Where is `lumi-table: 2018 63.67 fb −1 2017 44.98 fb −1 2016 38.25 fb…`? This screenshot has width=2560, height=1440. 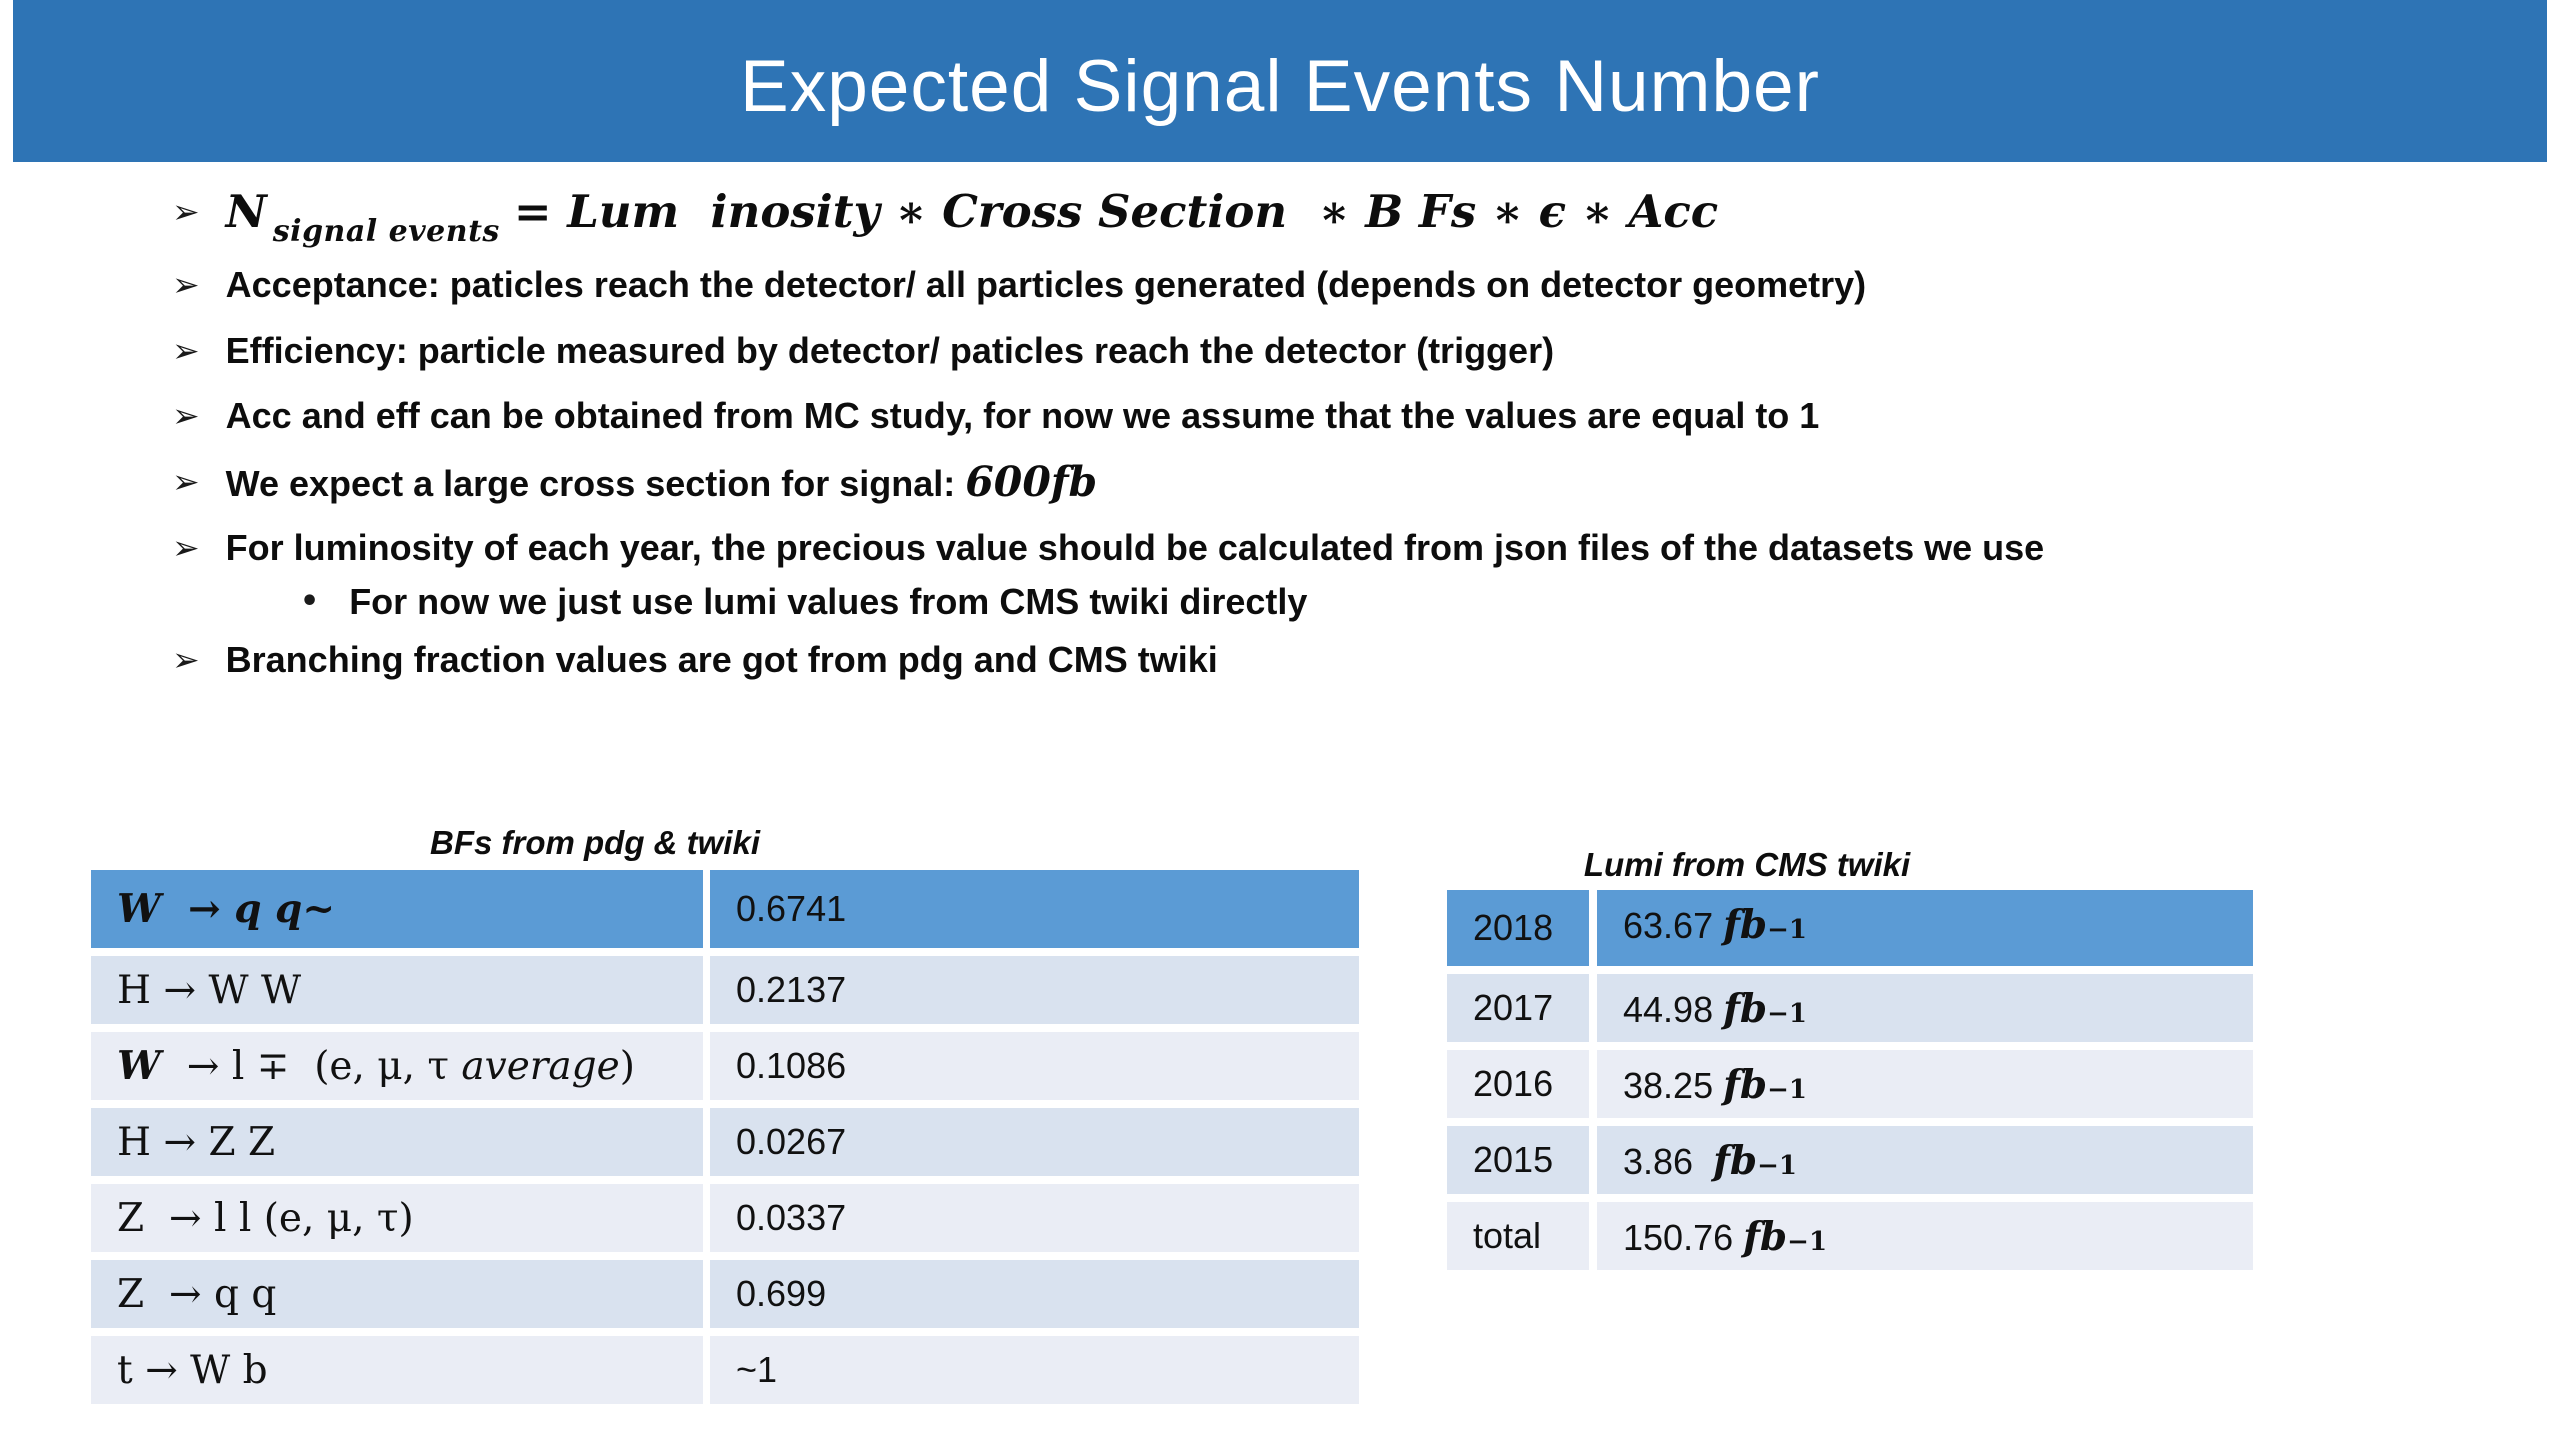 lumi-table: 2018 63.67 fb −1 2017 44.98 fb −1 2016 38.25 fb… is located at coordinates (1850, 1084).